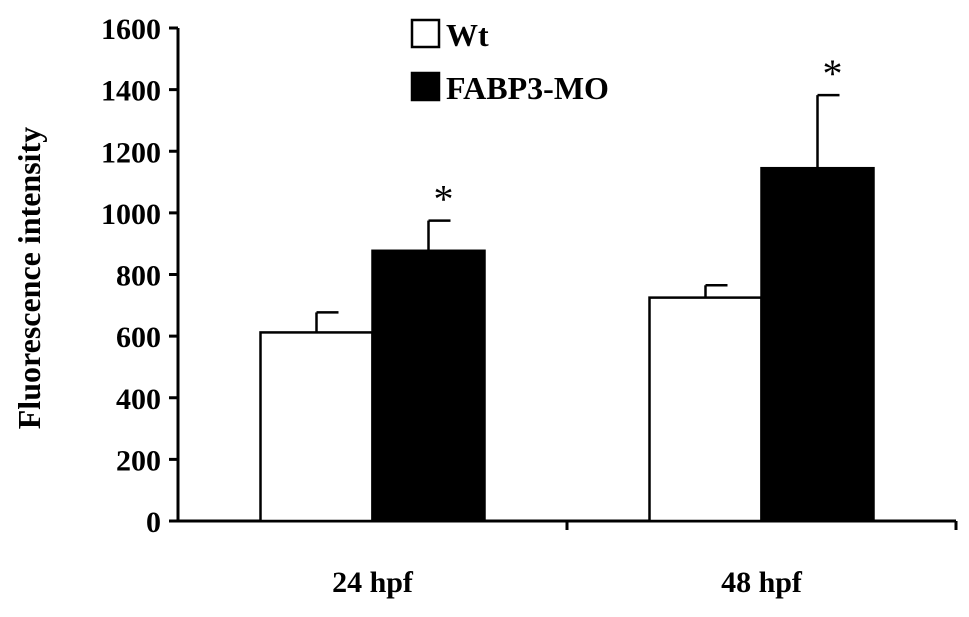 Image resolution: width=969 pixels, height=617 pixels. What do you see at coordinates (138, 399) in the screenshot?
I see `y-tick-label: 400` at bounding box center [138, 399].